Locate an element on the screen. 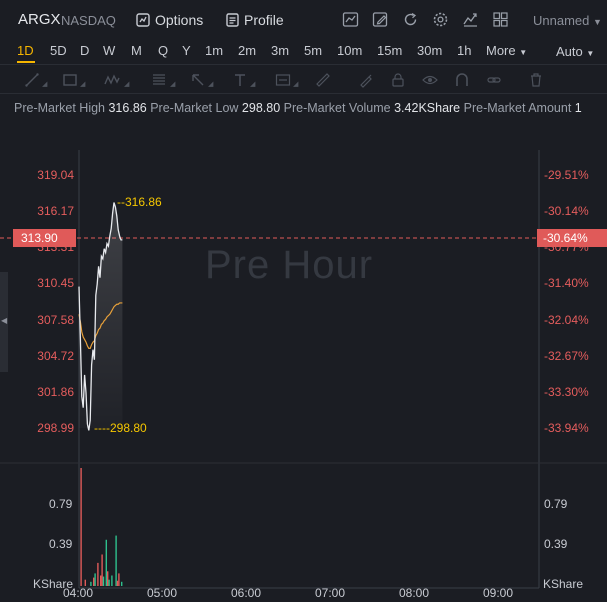 This screenshot has width=607, height=602. price-tick-left: 310.45 is located at coordinates (55, 283).